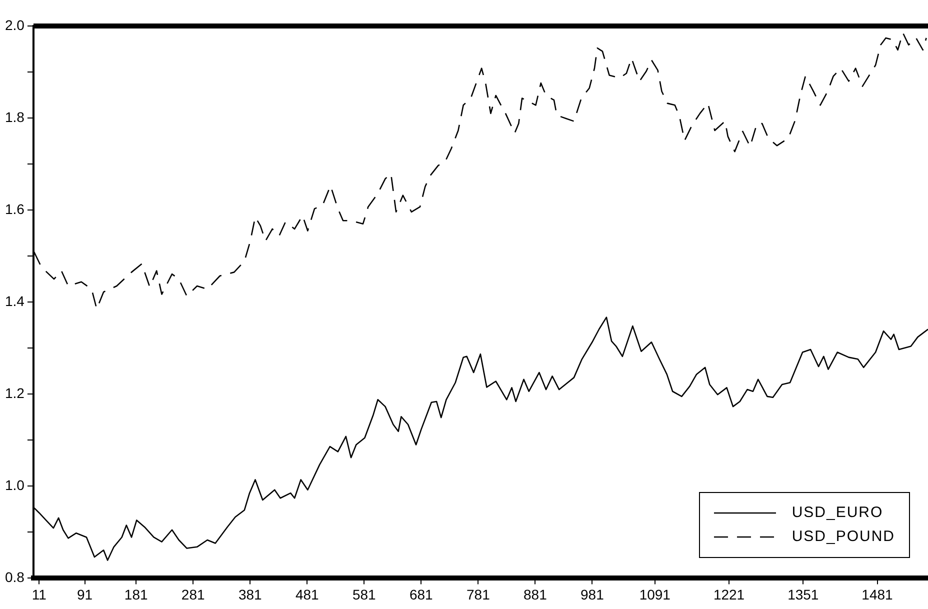  Describe the element at coordinates (838, 513) in the screenshot. I see `legend-label: USD_EURO` at that location.